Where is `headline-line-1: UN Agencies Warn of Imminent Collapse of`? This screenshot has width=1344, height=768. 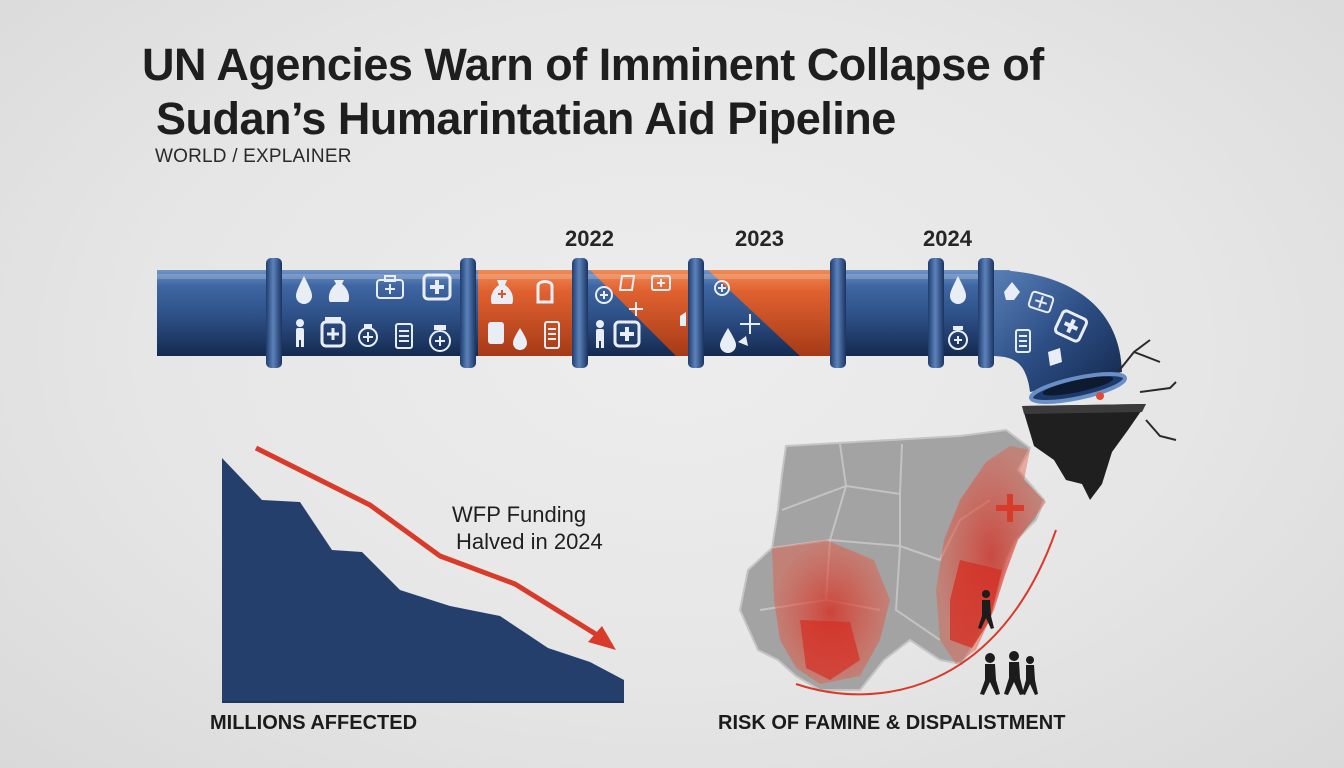 headline-line-1: UN Agencies Warn of Imminent Collapse of is located at coordinates (593, 64).